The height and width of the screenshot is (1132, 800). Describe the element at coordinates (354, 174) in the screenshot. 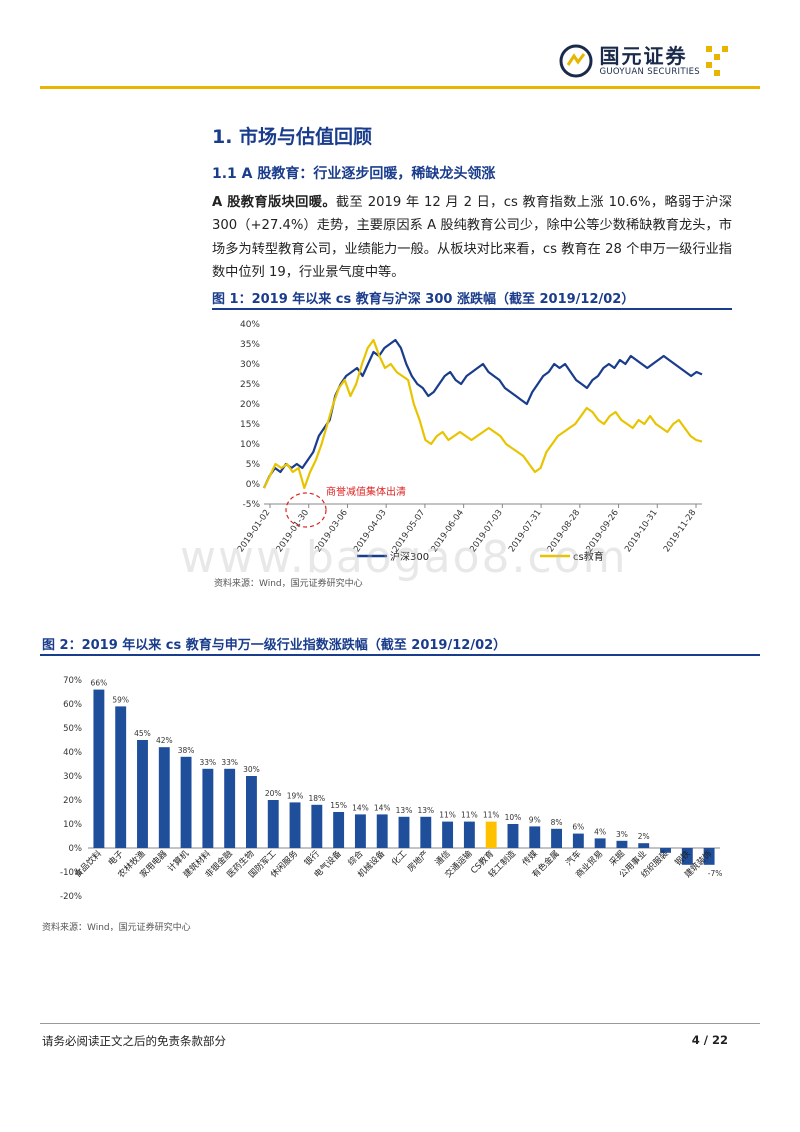

I see `subsection-heading: 1.1 A 股教育：行业逐步回暖，稀缺龙头领涨` at that location.